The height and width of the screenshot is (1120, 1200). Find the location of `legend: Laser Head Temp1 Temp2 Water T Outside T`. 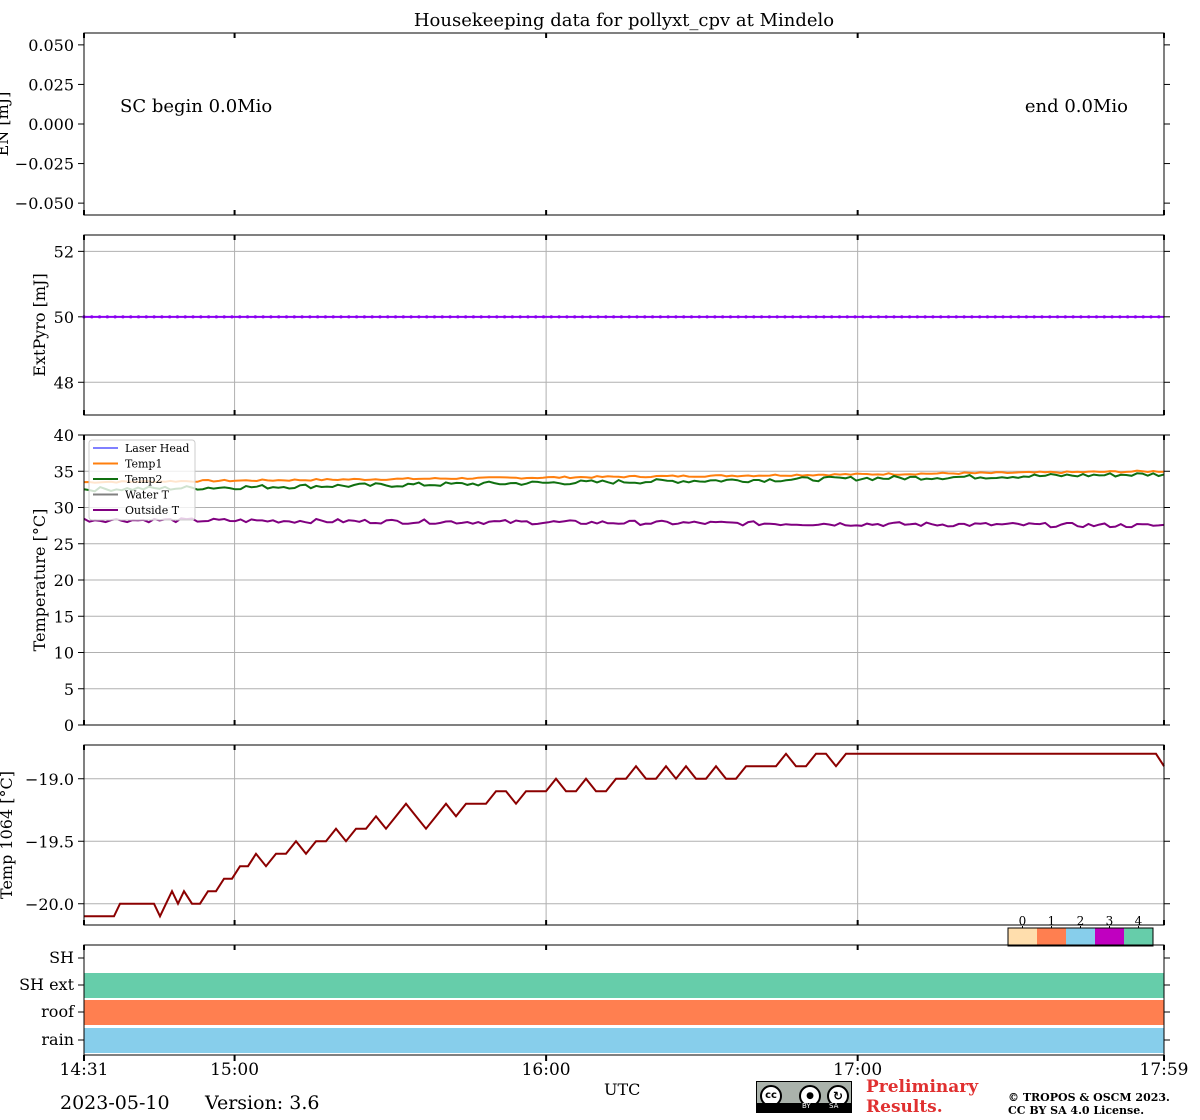

legend: Laser Head Temp1 Temp2 Water T Outside T is located at coordinates (142, 480).